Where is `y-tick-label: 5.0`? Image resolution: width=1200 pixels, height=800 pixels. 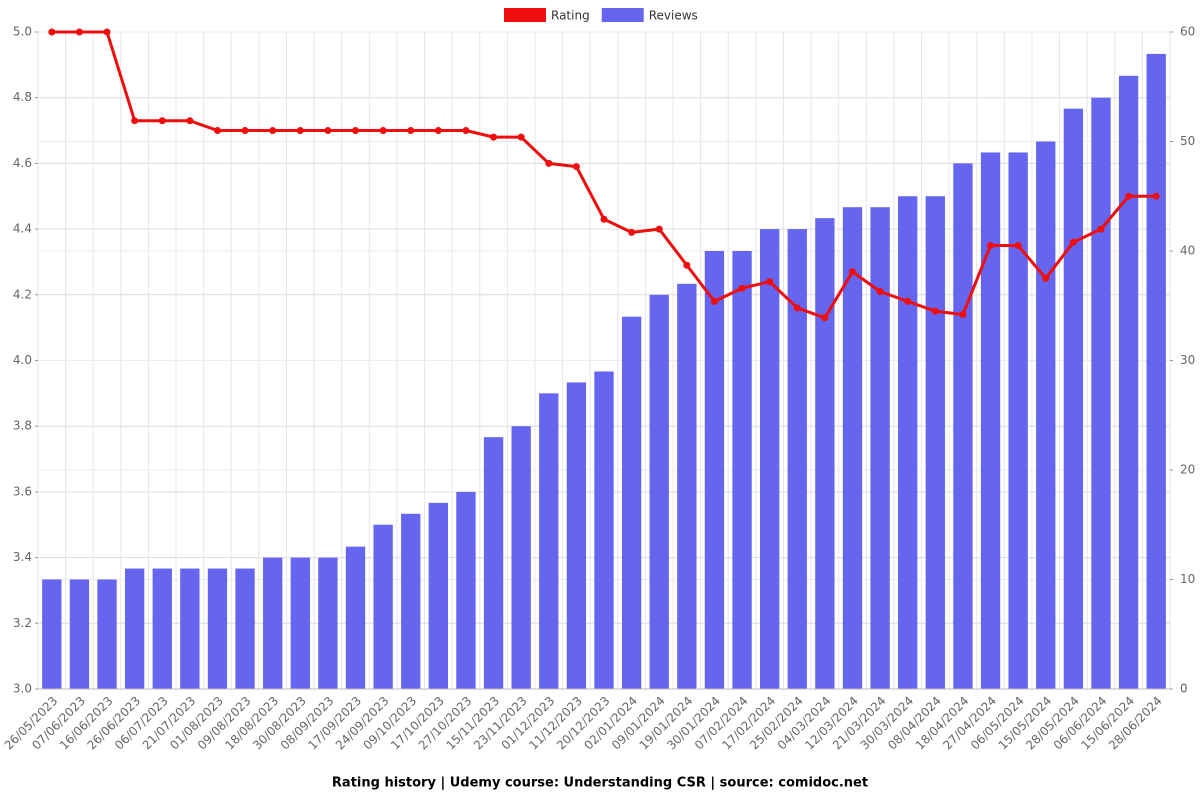 y-tick-label: 5.0 is located at coordinates (22, 32).